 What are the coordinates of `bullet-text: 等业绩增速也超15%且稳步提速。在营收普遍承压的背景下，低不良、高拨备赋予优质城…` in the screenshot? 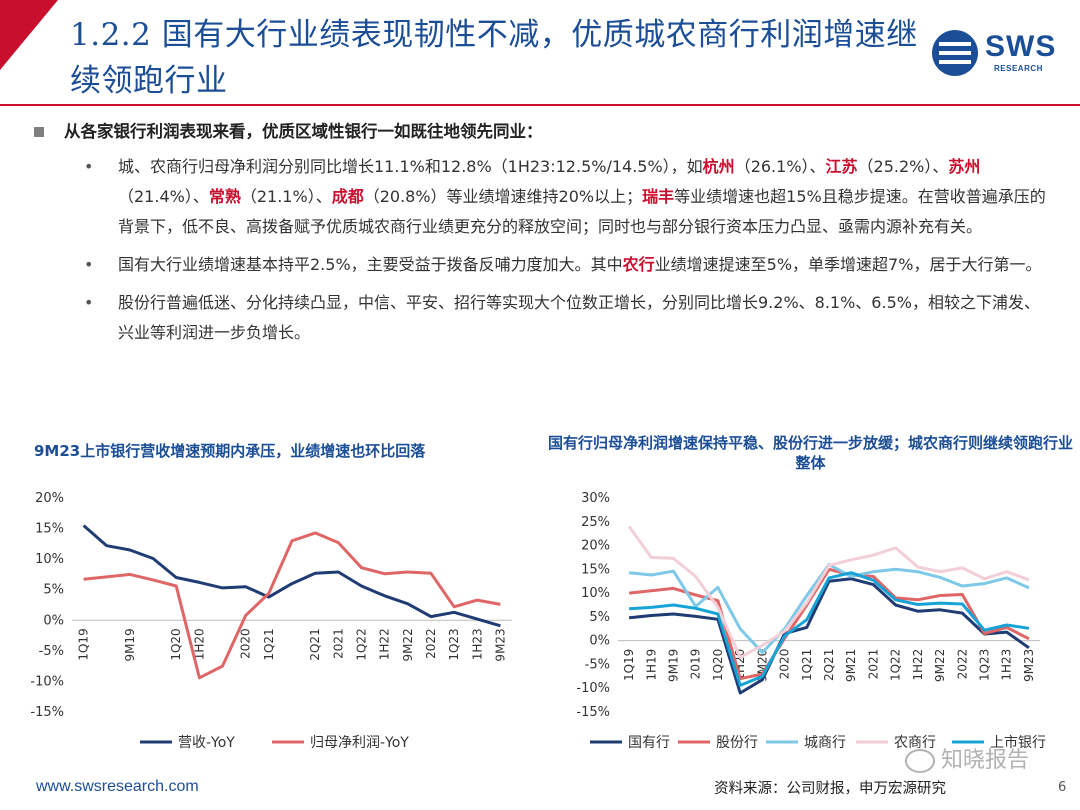 It's located at (582, 211).